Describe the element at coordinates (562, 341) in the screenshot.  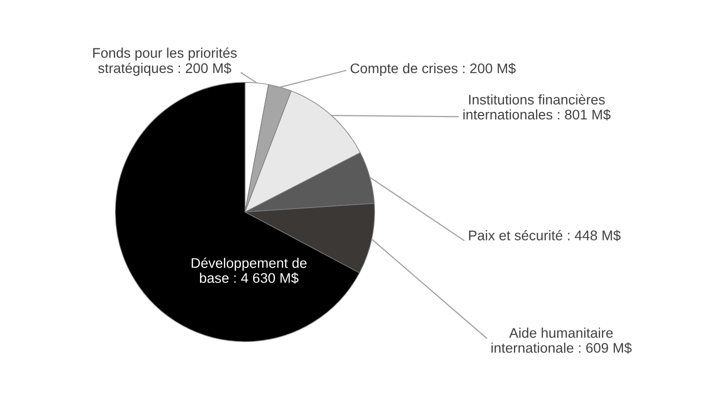
I see `slice-label: Aide humanitaire internationale : 609 M$` at that location.